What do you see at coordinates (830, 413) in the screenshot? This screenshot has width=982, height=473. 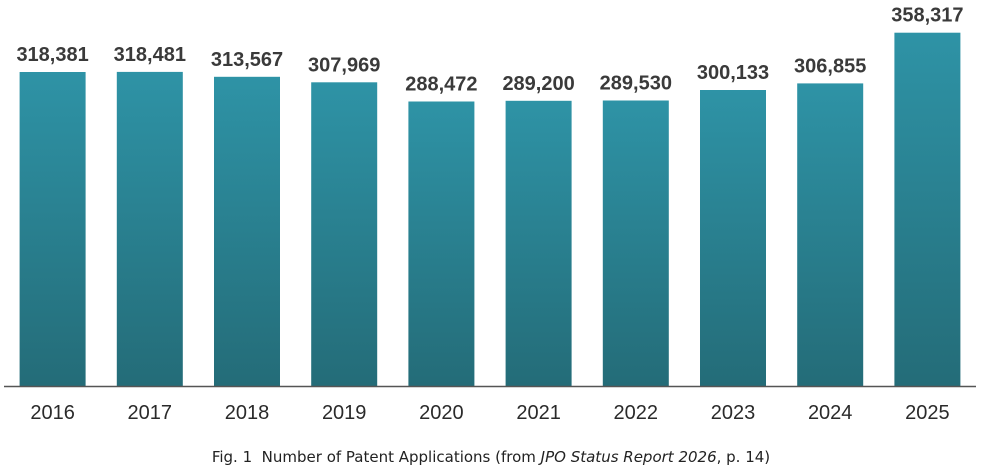 I see `x-tick-label-2024: 2024` at bounding box center [830, 413].